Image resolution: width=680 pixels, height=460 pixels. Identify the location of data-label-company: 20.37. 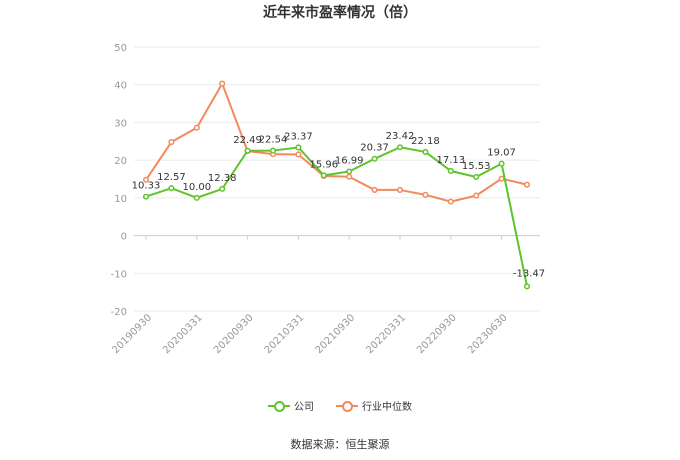
(374, 148).